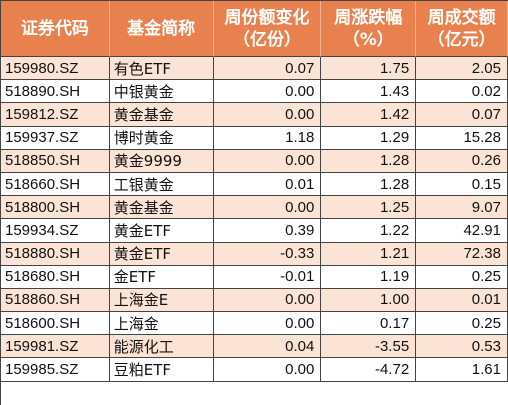  I want to click on table-row: 518600.SH 上海金 0.00 0.17 0.25, so click(254, 324).